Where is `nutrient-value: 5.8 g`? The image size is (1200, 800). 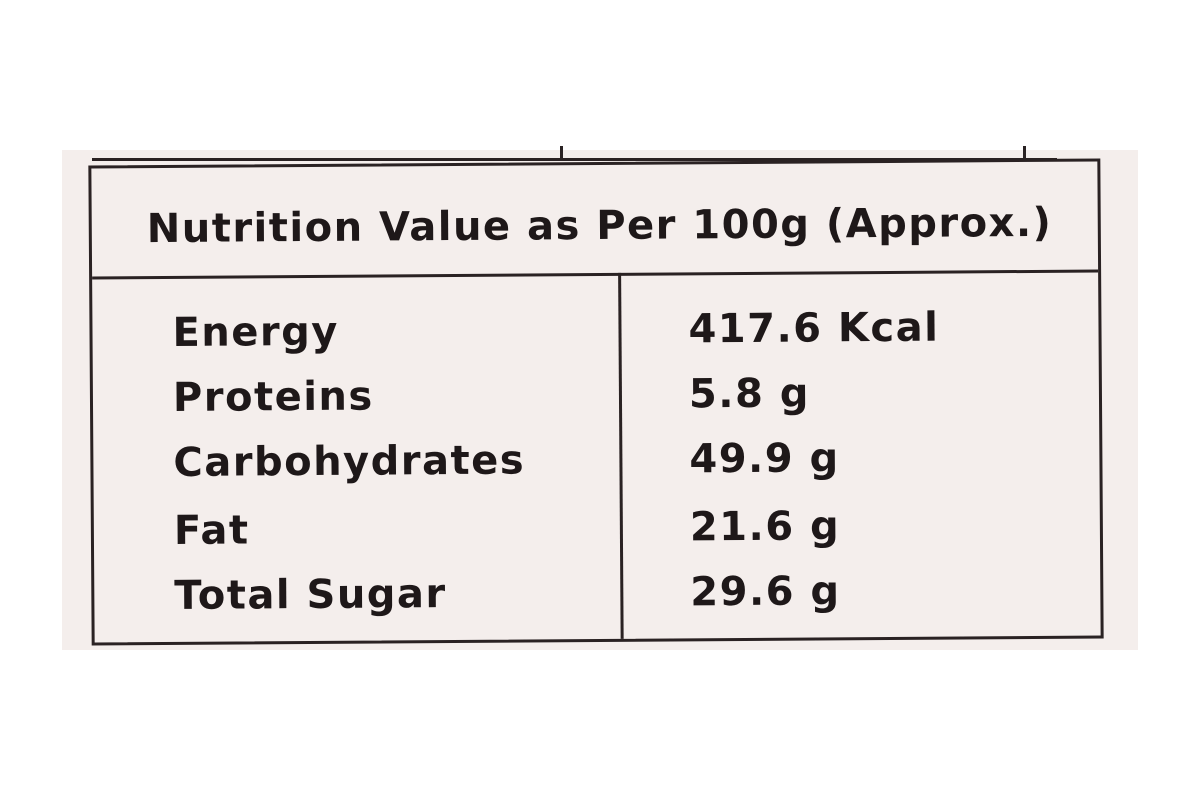
nutrient-value: 5.8 g is located at coordinates (749, 394).